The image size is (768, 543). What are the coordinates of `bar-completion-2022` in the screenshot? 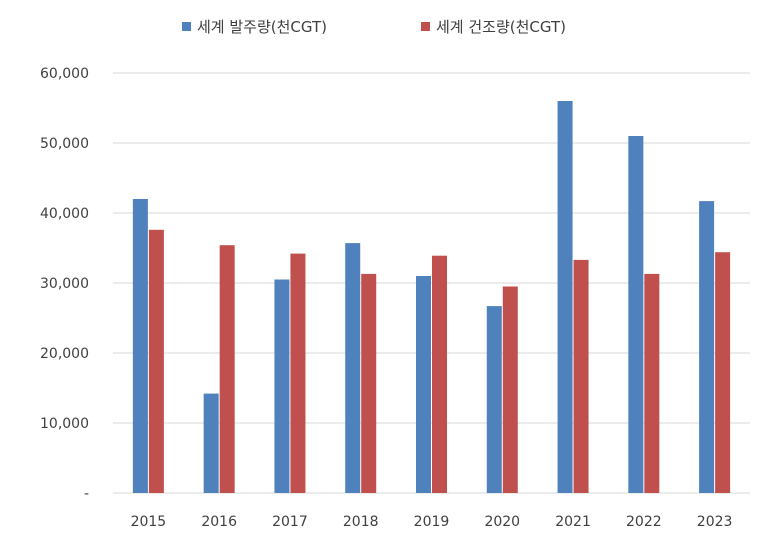 It's located at (652, 383).